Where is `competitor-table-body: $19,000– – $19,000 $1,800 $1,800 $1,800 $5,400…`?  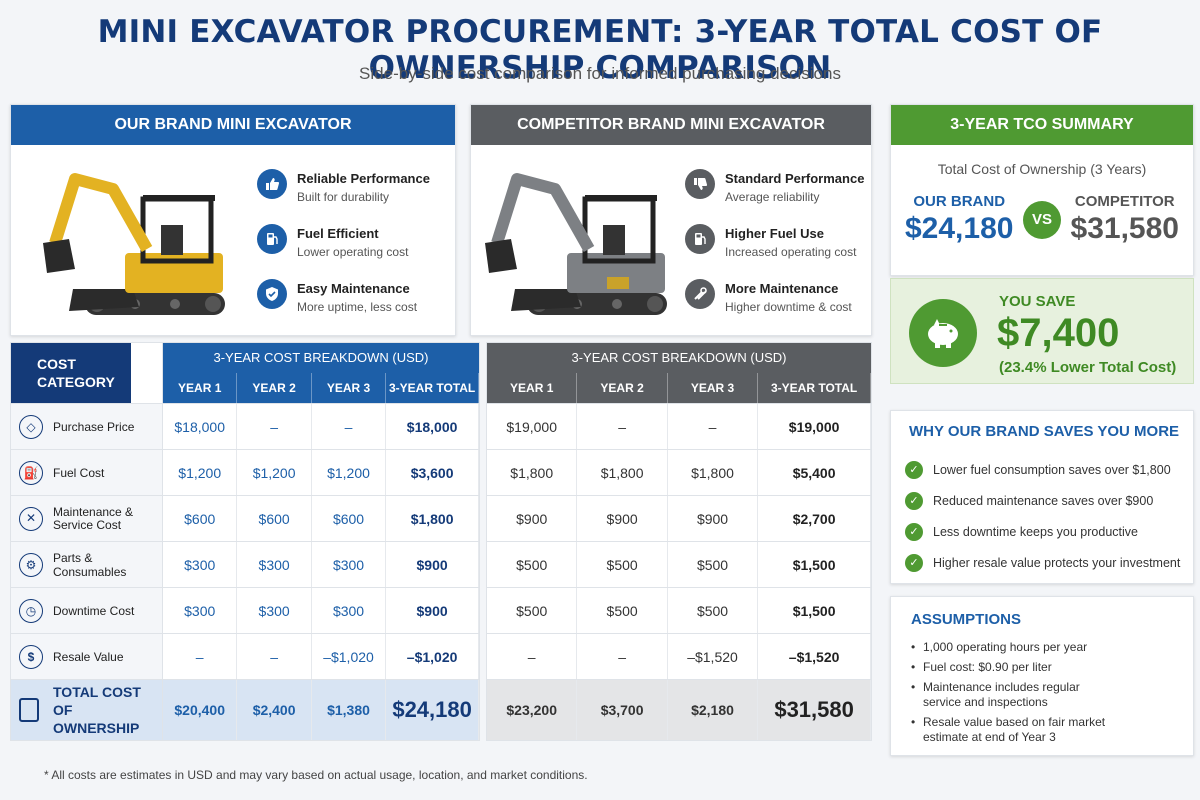 competitor-table-body: $19,000– – $19,000 $1,800 $1,800 $1,800 $5,400… is located at coordinates (679, 541).